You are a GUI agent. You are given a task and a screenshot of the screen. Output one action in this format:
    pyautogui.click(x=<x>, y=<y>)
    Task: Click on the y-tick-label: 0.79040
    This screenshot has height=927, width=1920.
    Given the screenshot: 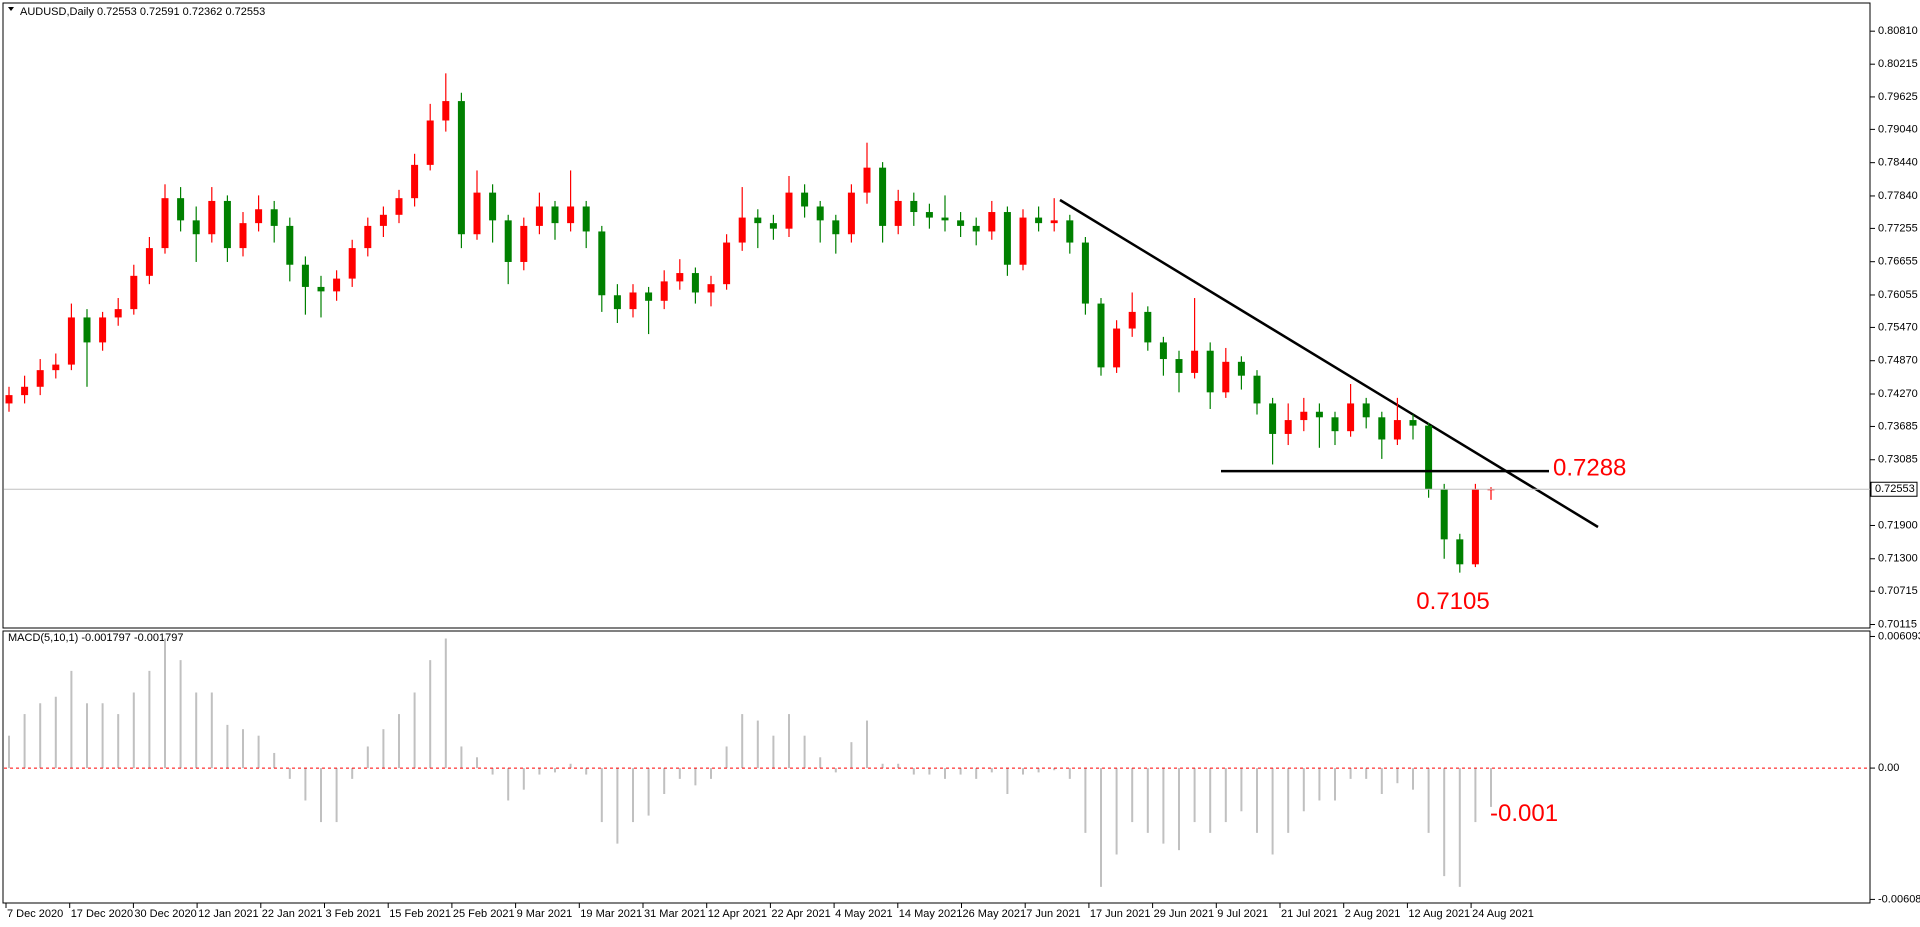 What is the action you would take?
    pyautogui.click(x=1898, y=129)
    